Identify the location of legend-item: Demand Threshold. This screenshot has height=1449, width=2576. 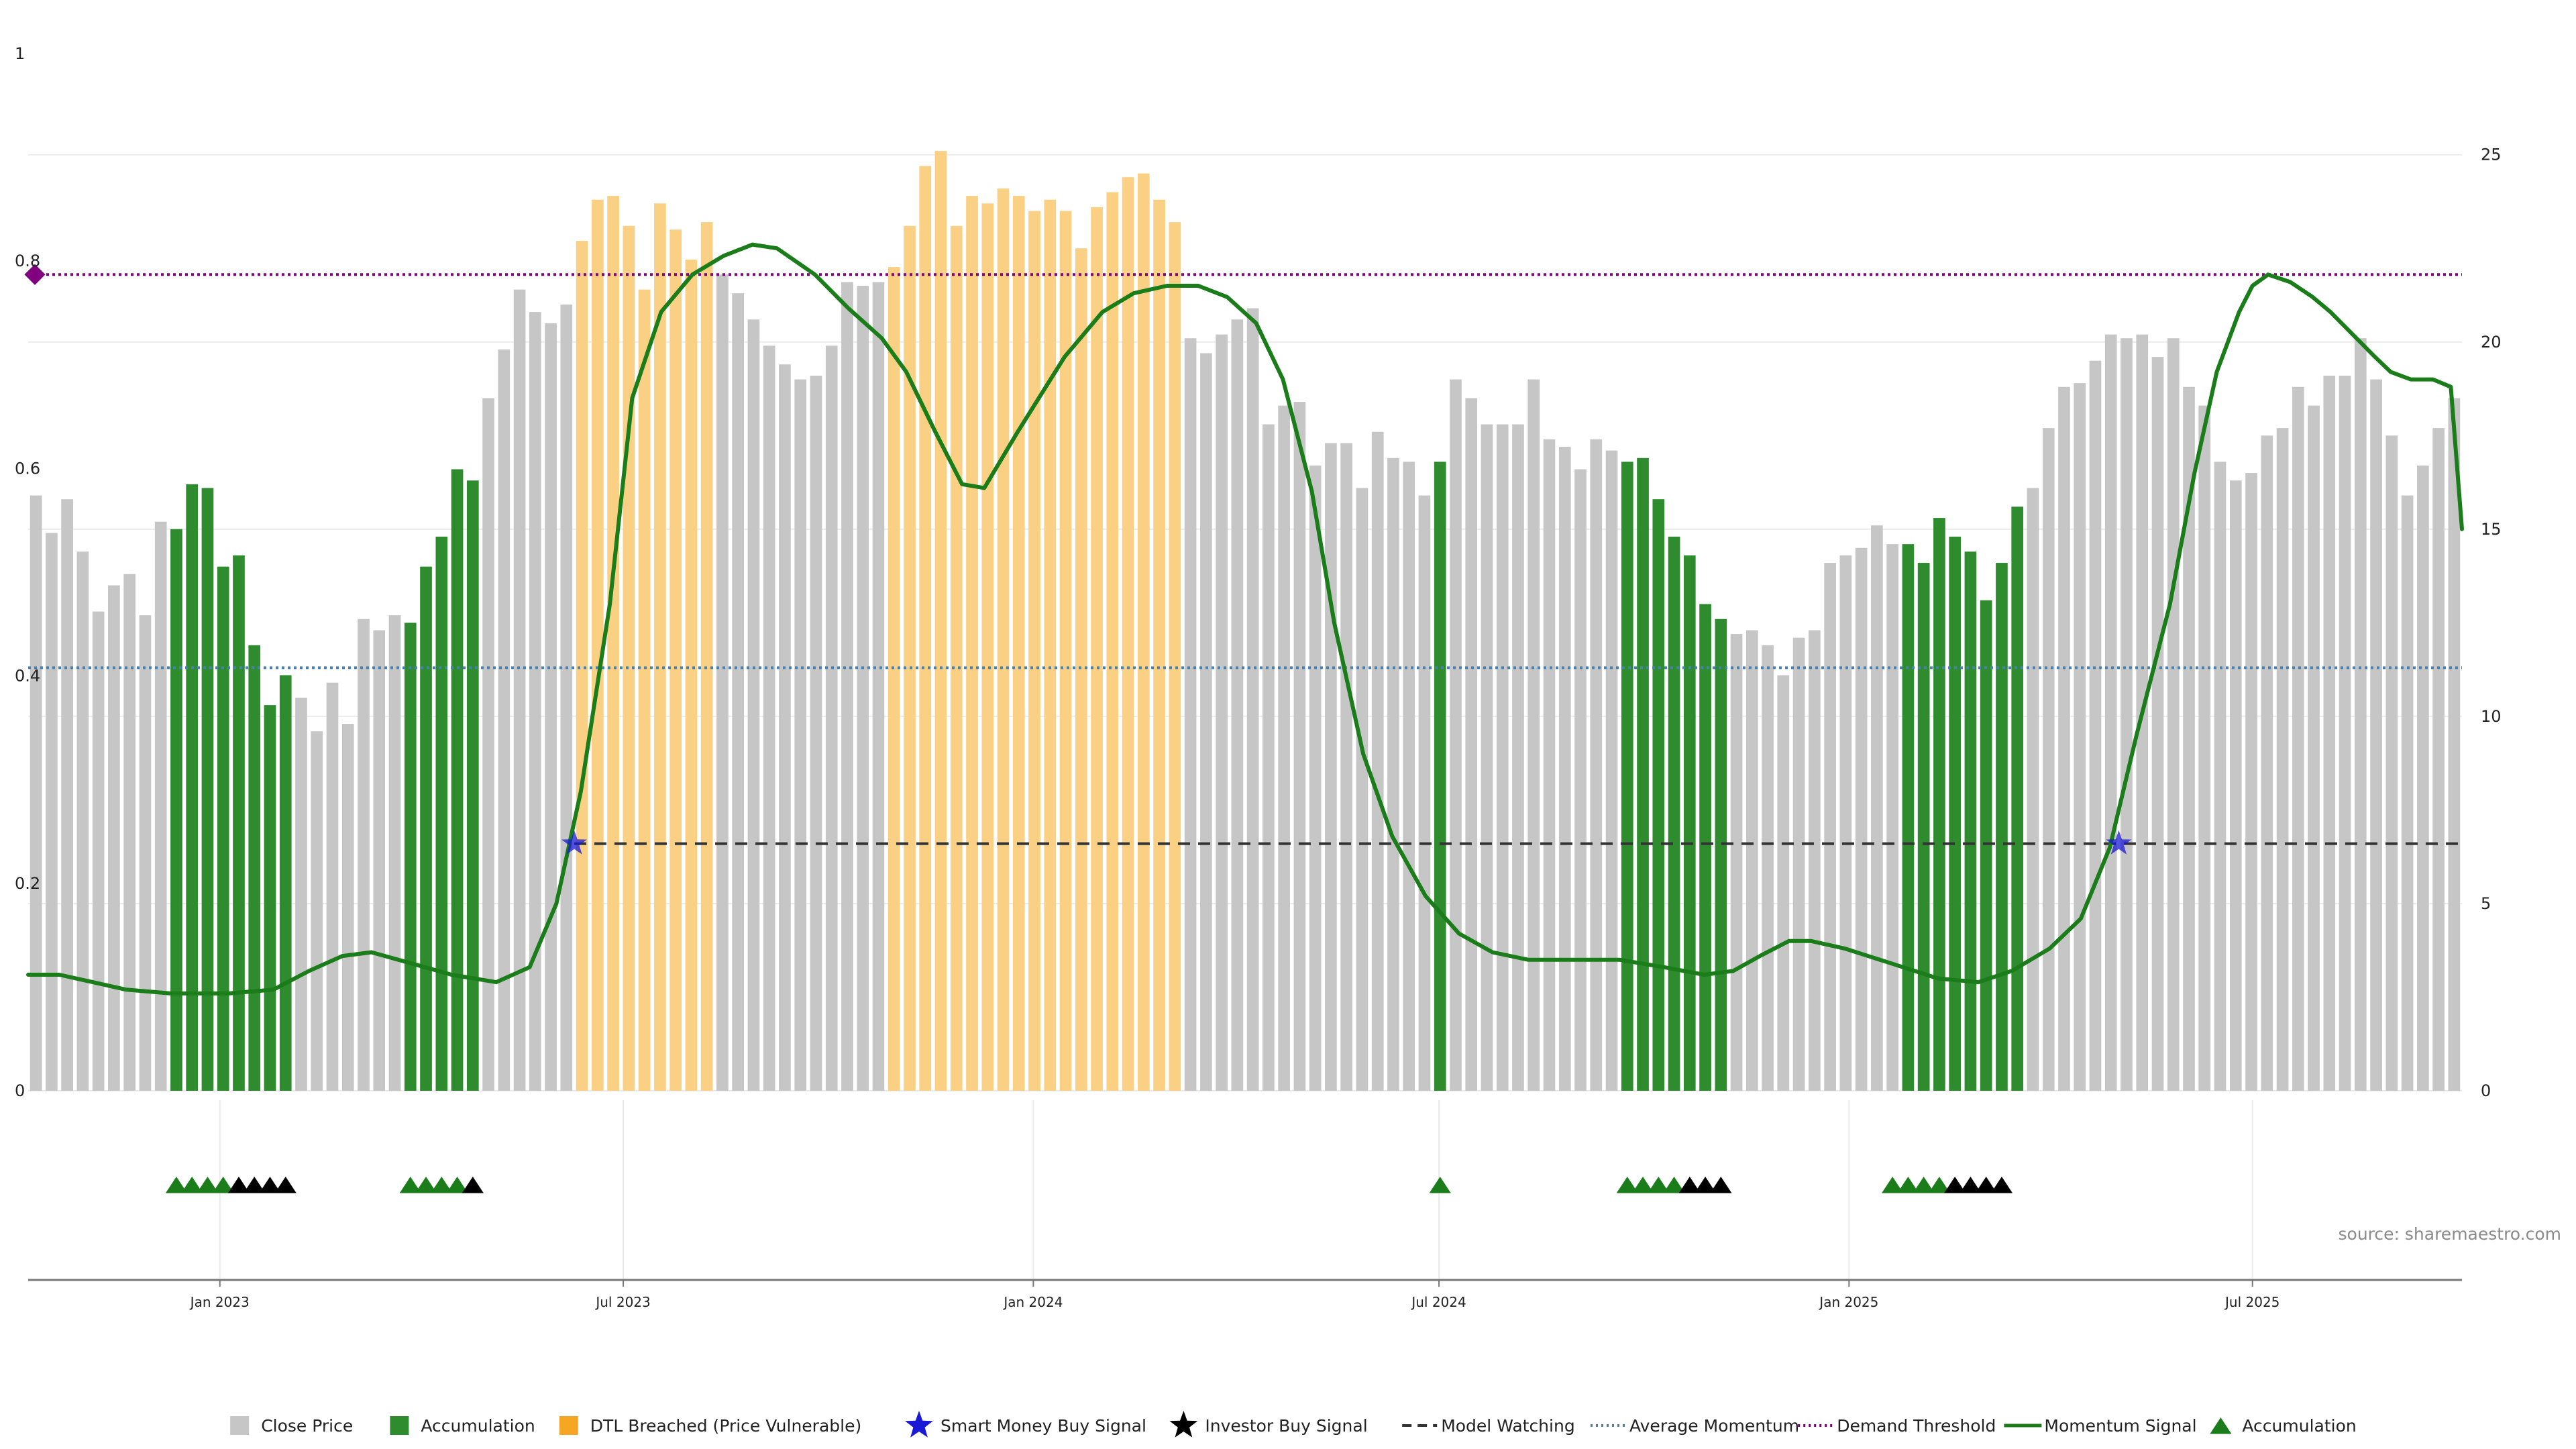
(1897, 1426).